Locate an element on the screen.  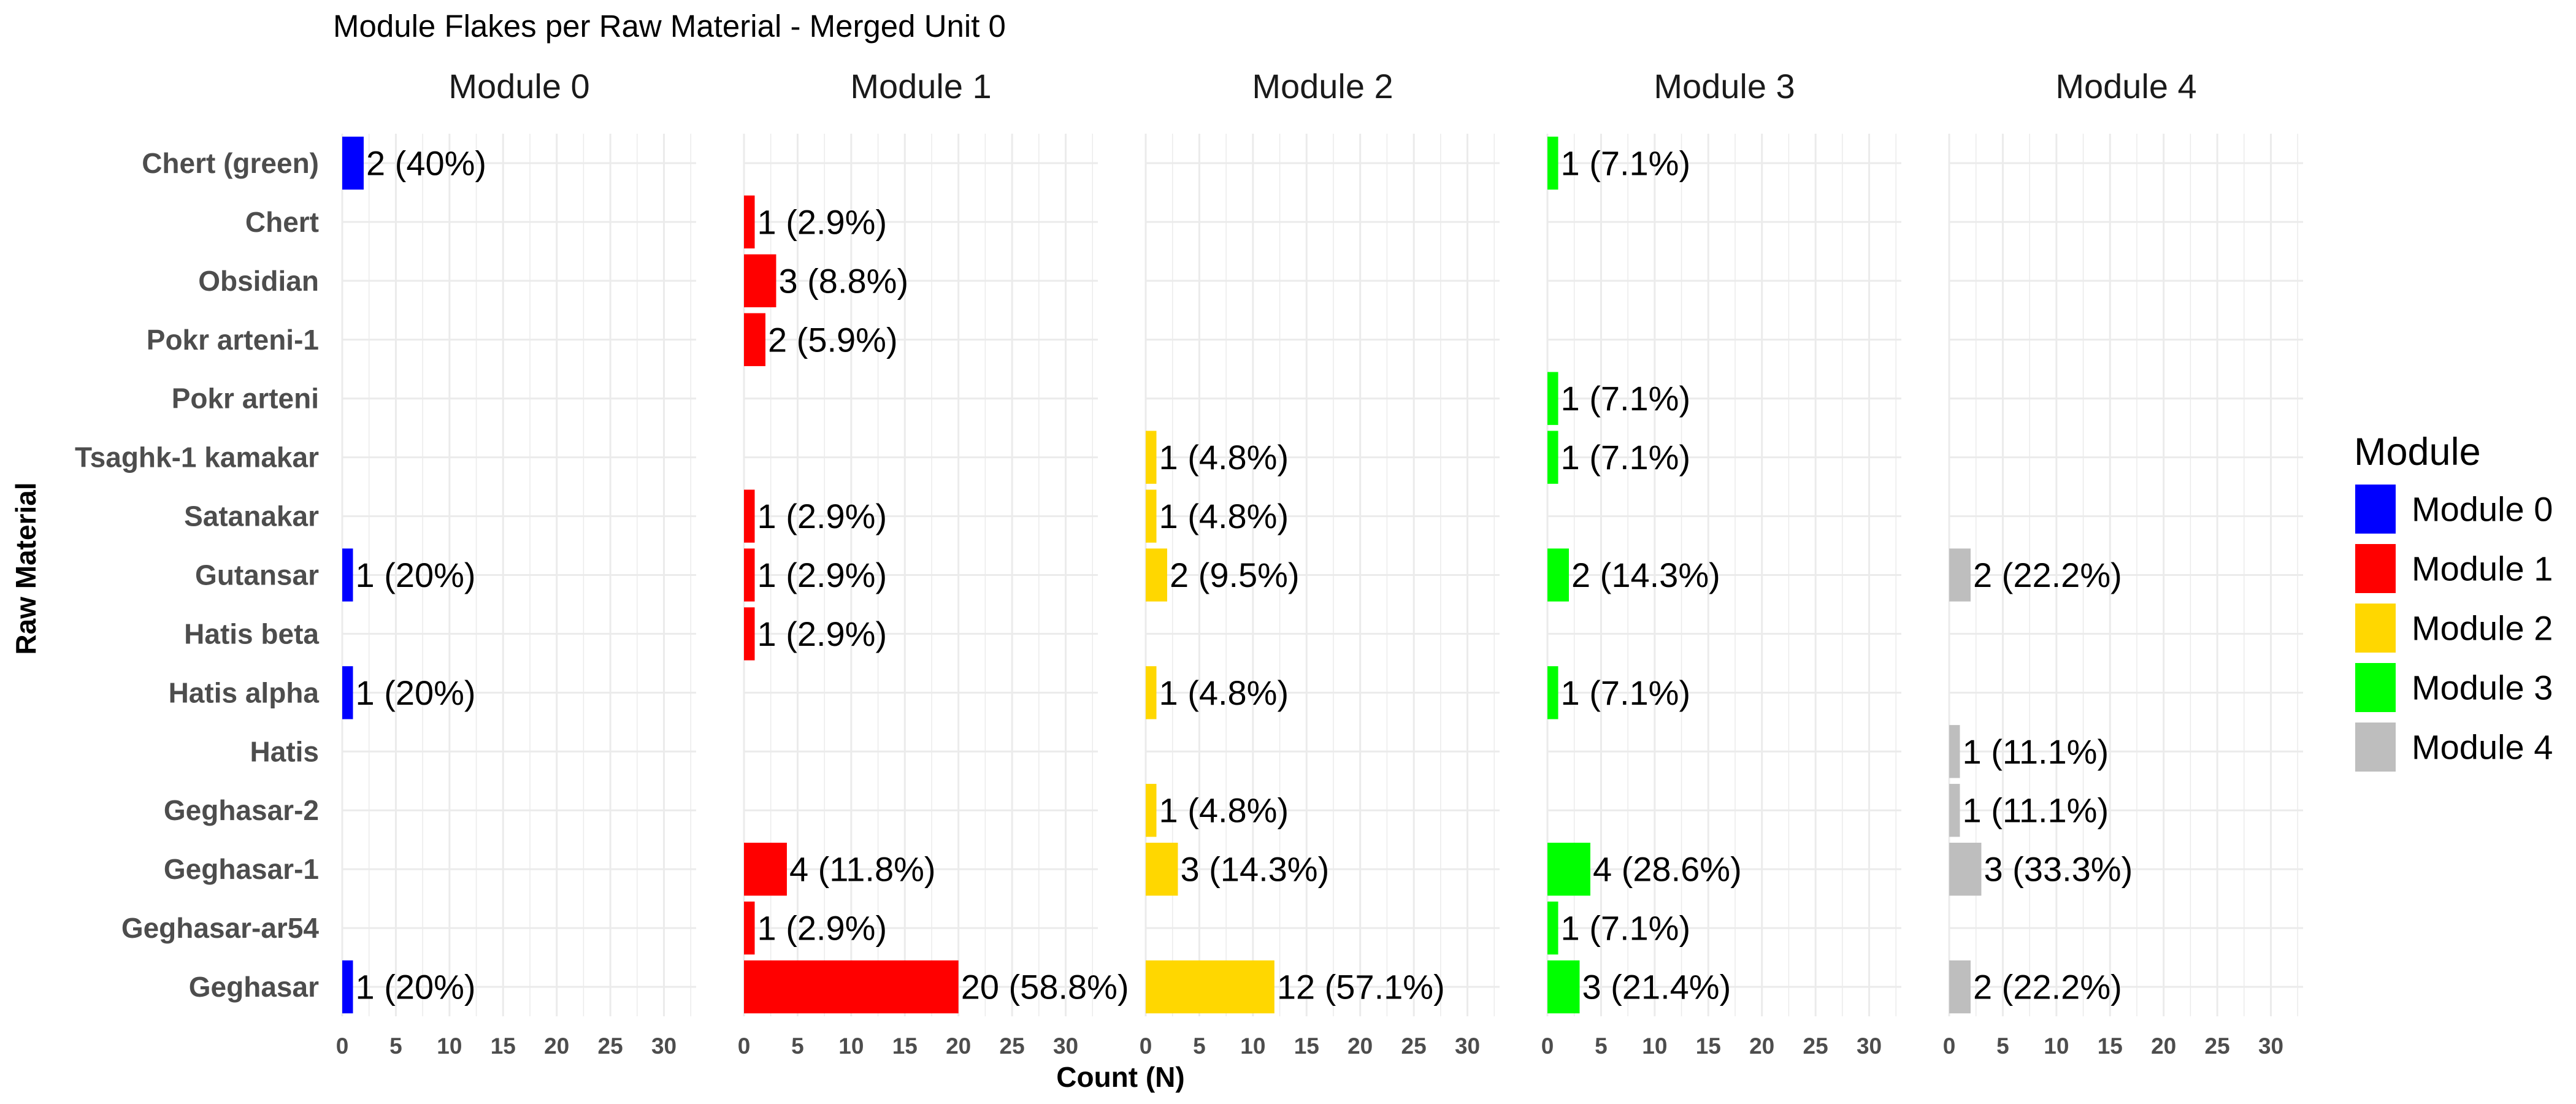
y-tick-hatis: Hatis is located at coordinates (284, 751).